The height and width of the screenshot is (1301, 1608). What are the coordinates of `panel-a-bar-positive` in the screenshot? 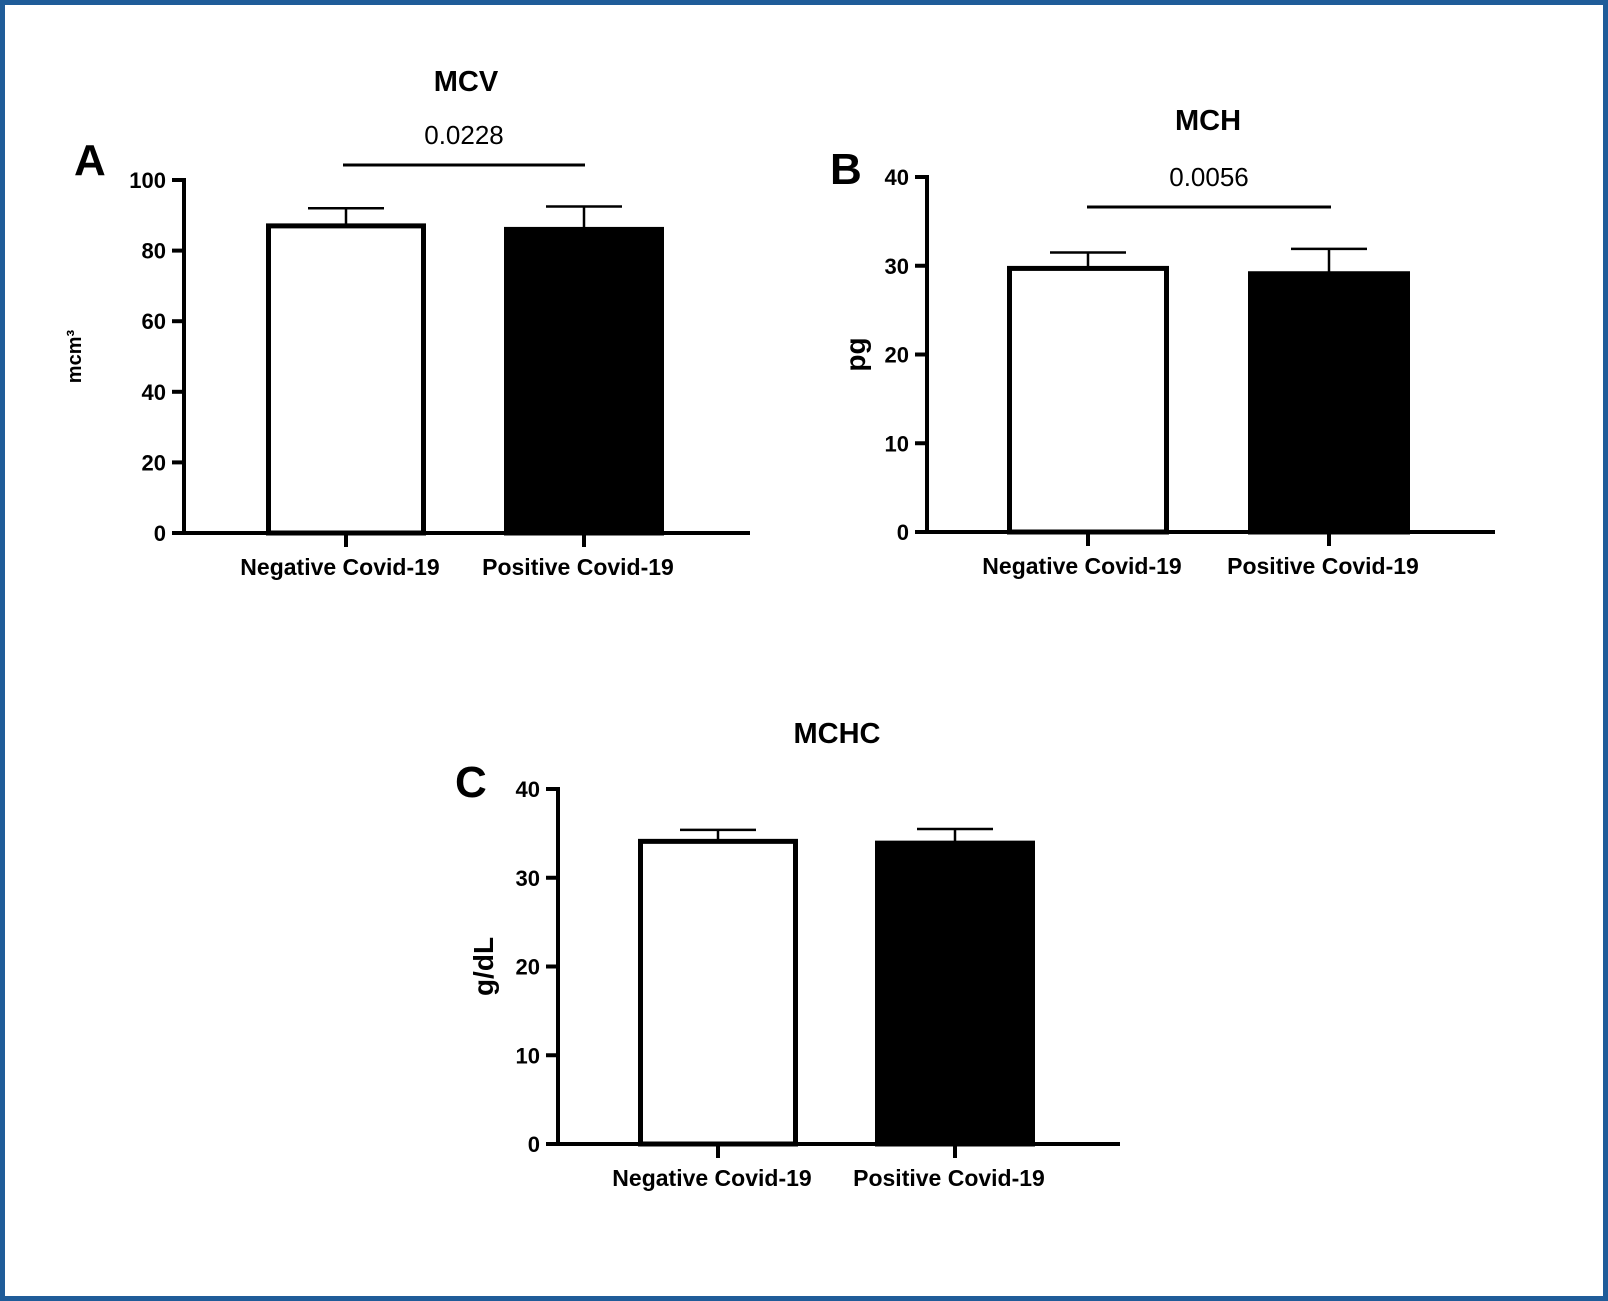 It's located at (584, 381).